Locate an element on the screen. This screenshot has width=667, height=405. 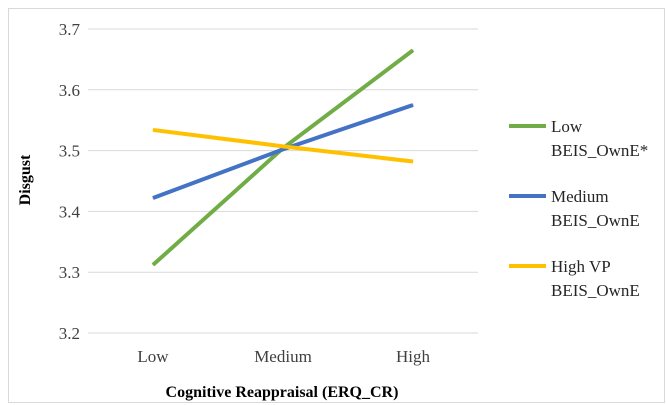
x-tick-label: Medium is located at coordinates (283, 356).